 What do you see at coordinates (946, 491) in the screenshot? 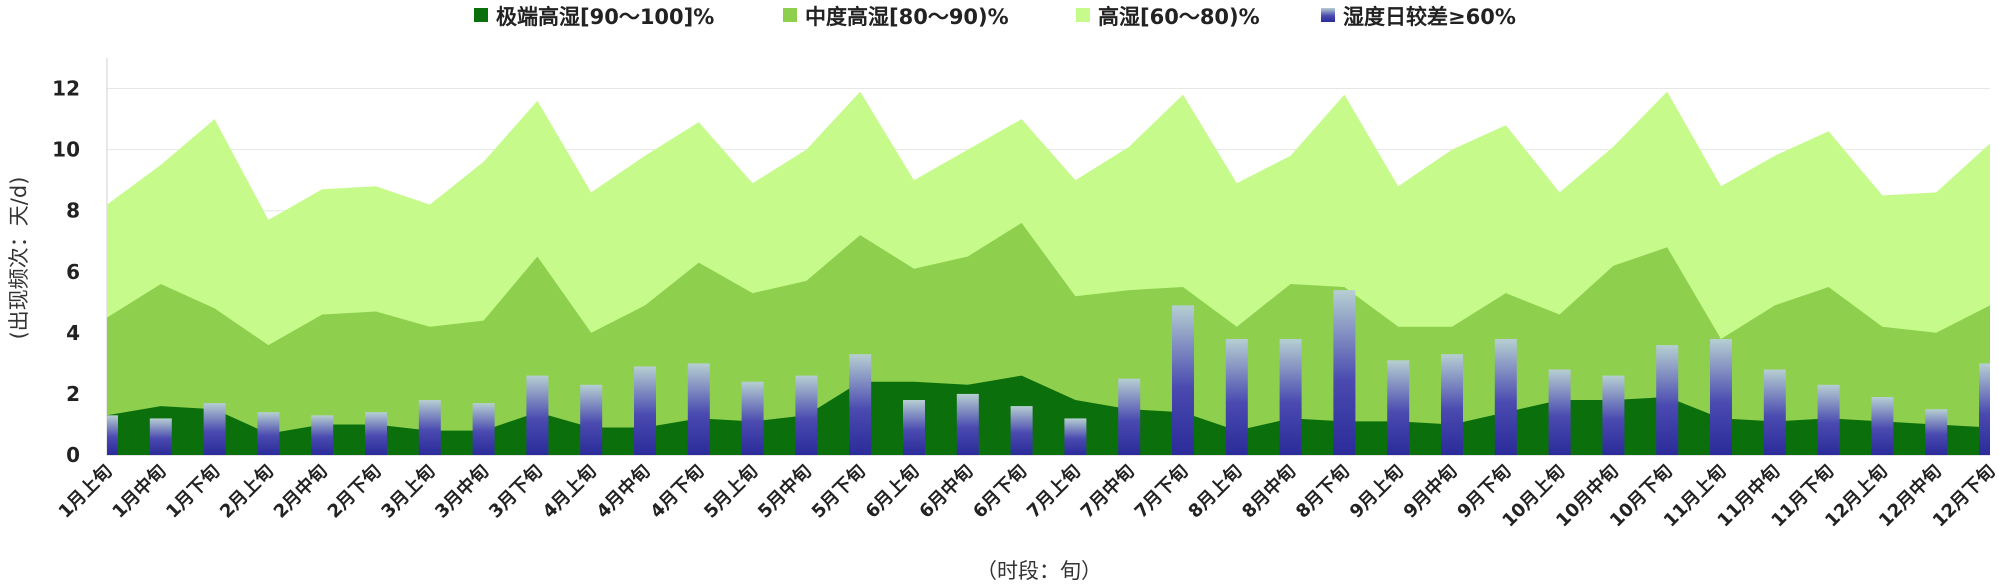
I see `x-tick-label: 6月中旬` at bounding box center [946, 491].